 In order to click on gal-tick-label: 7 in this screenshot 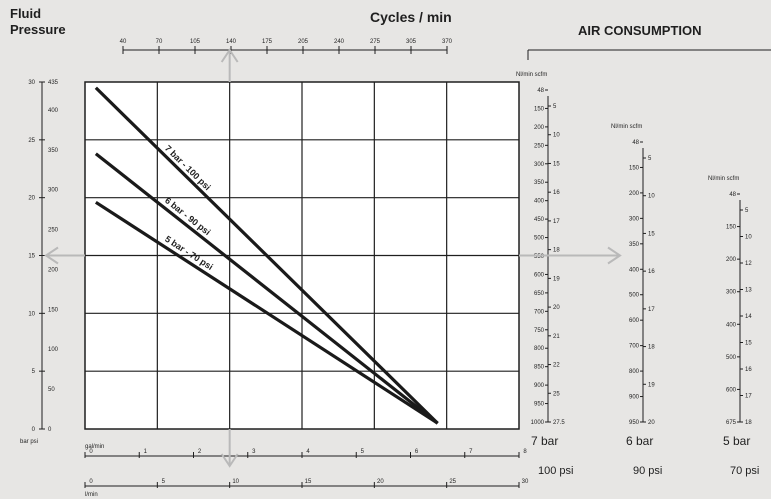, I will do `click(471, 452)`.